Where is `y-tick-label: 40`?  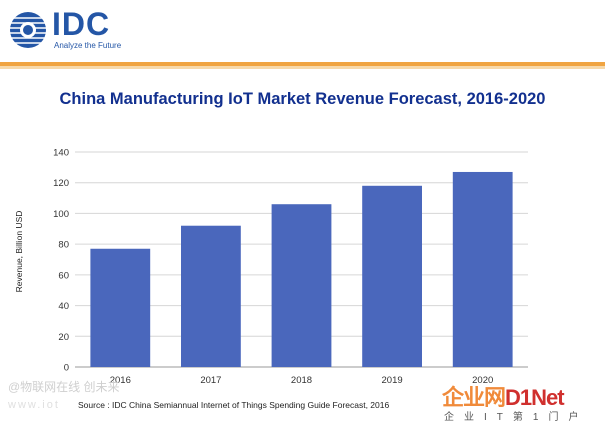 y-tick-label: 40 is located at coordinates (63, 306).